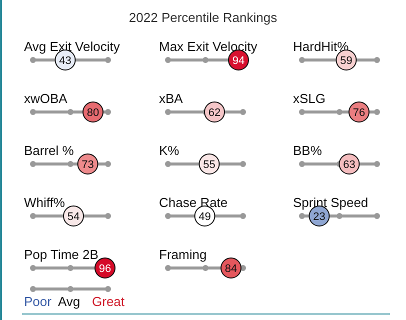 This screenshot has height=320, width=406. What do you see at coordinates (307, 150) in the screenshot?
I see `category-label: BB%` at bounding box center [307, 150].